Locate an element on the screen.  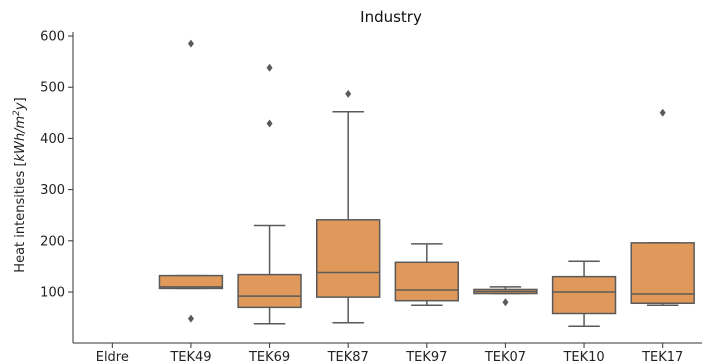
box-tek69 is located at coordinates (269, 194).